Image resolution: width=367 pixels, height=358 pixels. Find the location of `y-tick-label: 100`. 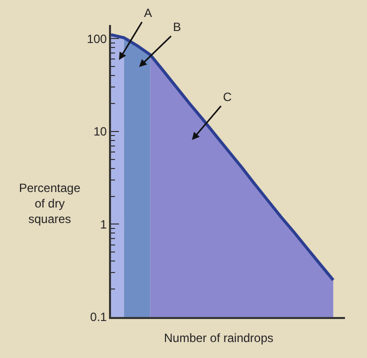

y-tick-label: 100 is located at coordinates (97, 39).